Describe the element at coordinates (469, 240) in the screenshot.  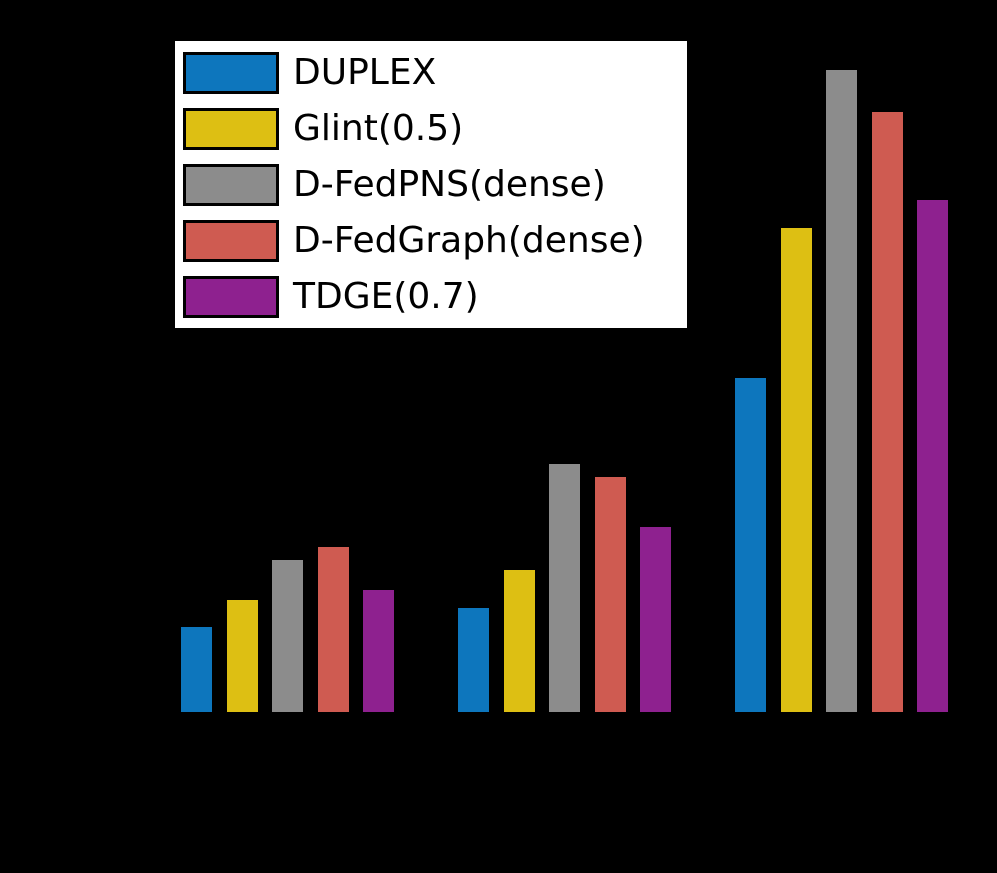
I see `legend-label: D-FedGraph(dense)` at that location.